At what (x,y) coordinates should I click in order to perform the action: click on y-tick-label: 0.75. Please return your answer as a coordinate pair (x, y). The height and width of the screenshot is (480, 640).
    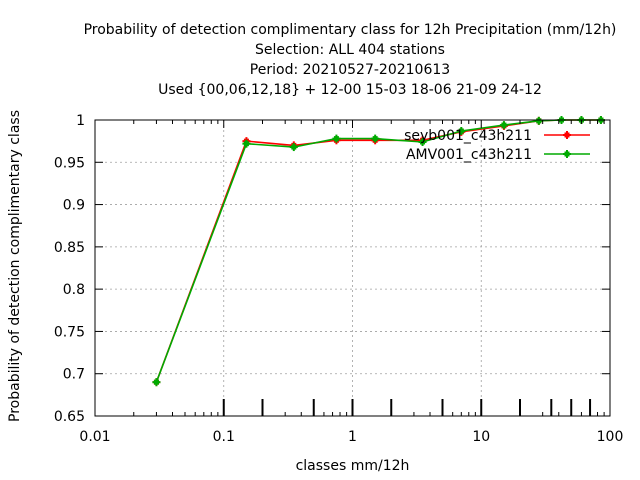
    Looking at the image, I should click on (69, 332).